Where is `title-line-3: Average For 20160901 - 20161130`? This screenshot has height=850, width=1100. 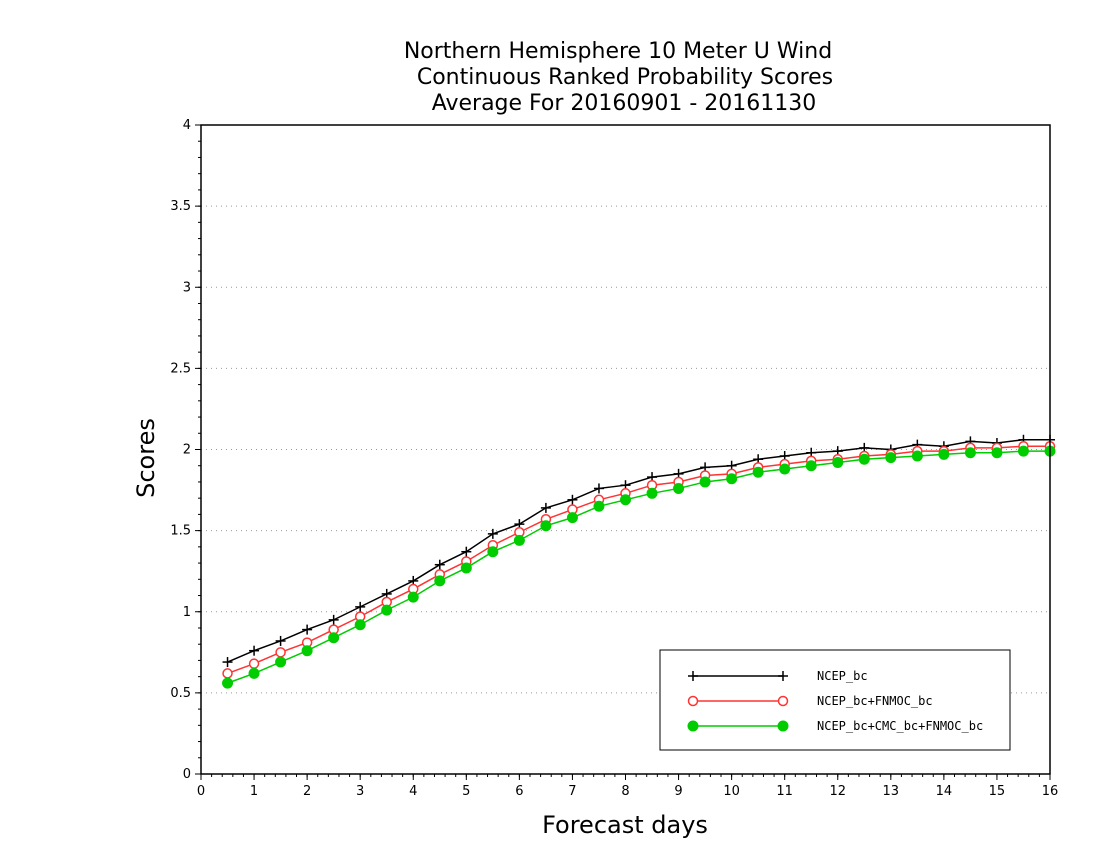
title-line-3: Average For 20160901 - 20161130 is located at coordinates (624, 103).